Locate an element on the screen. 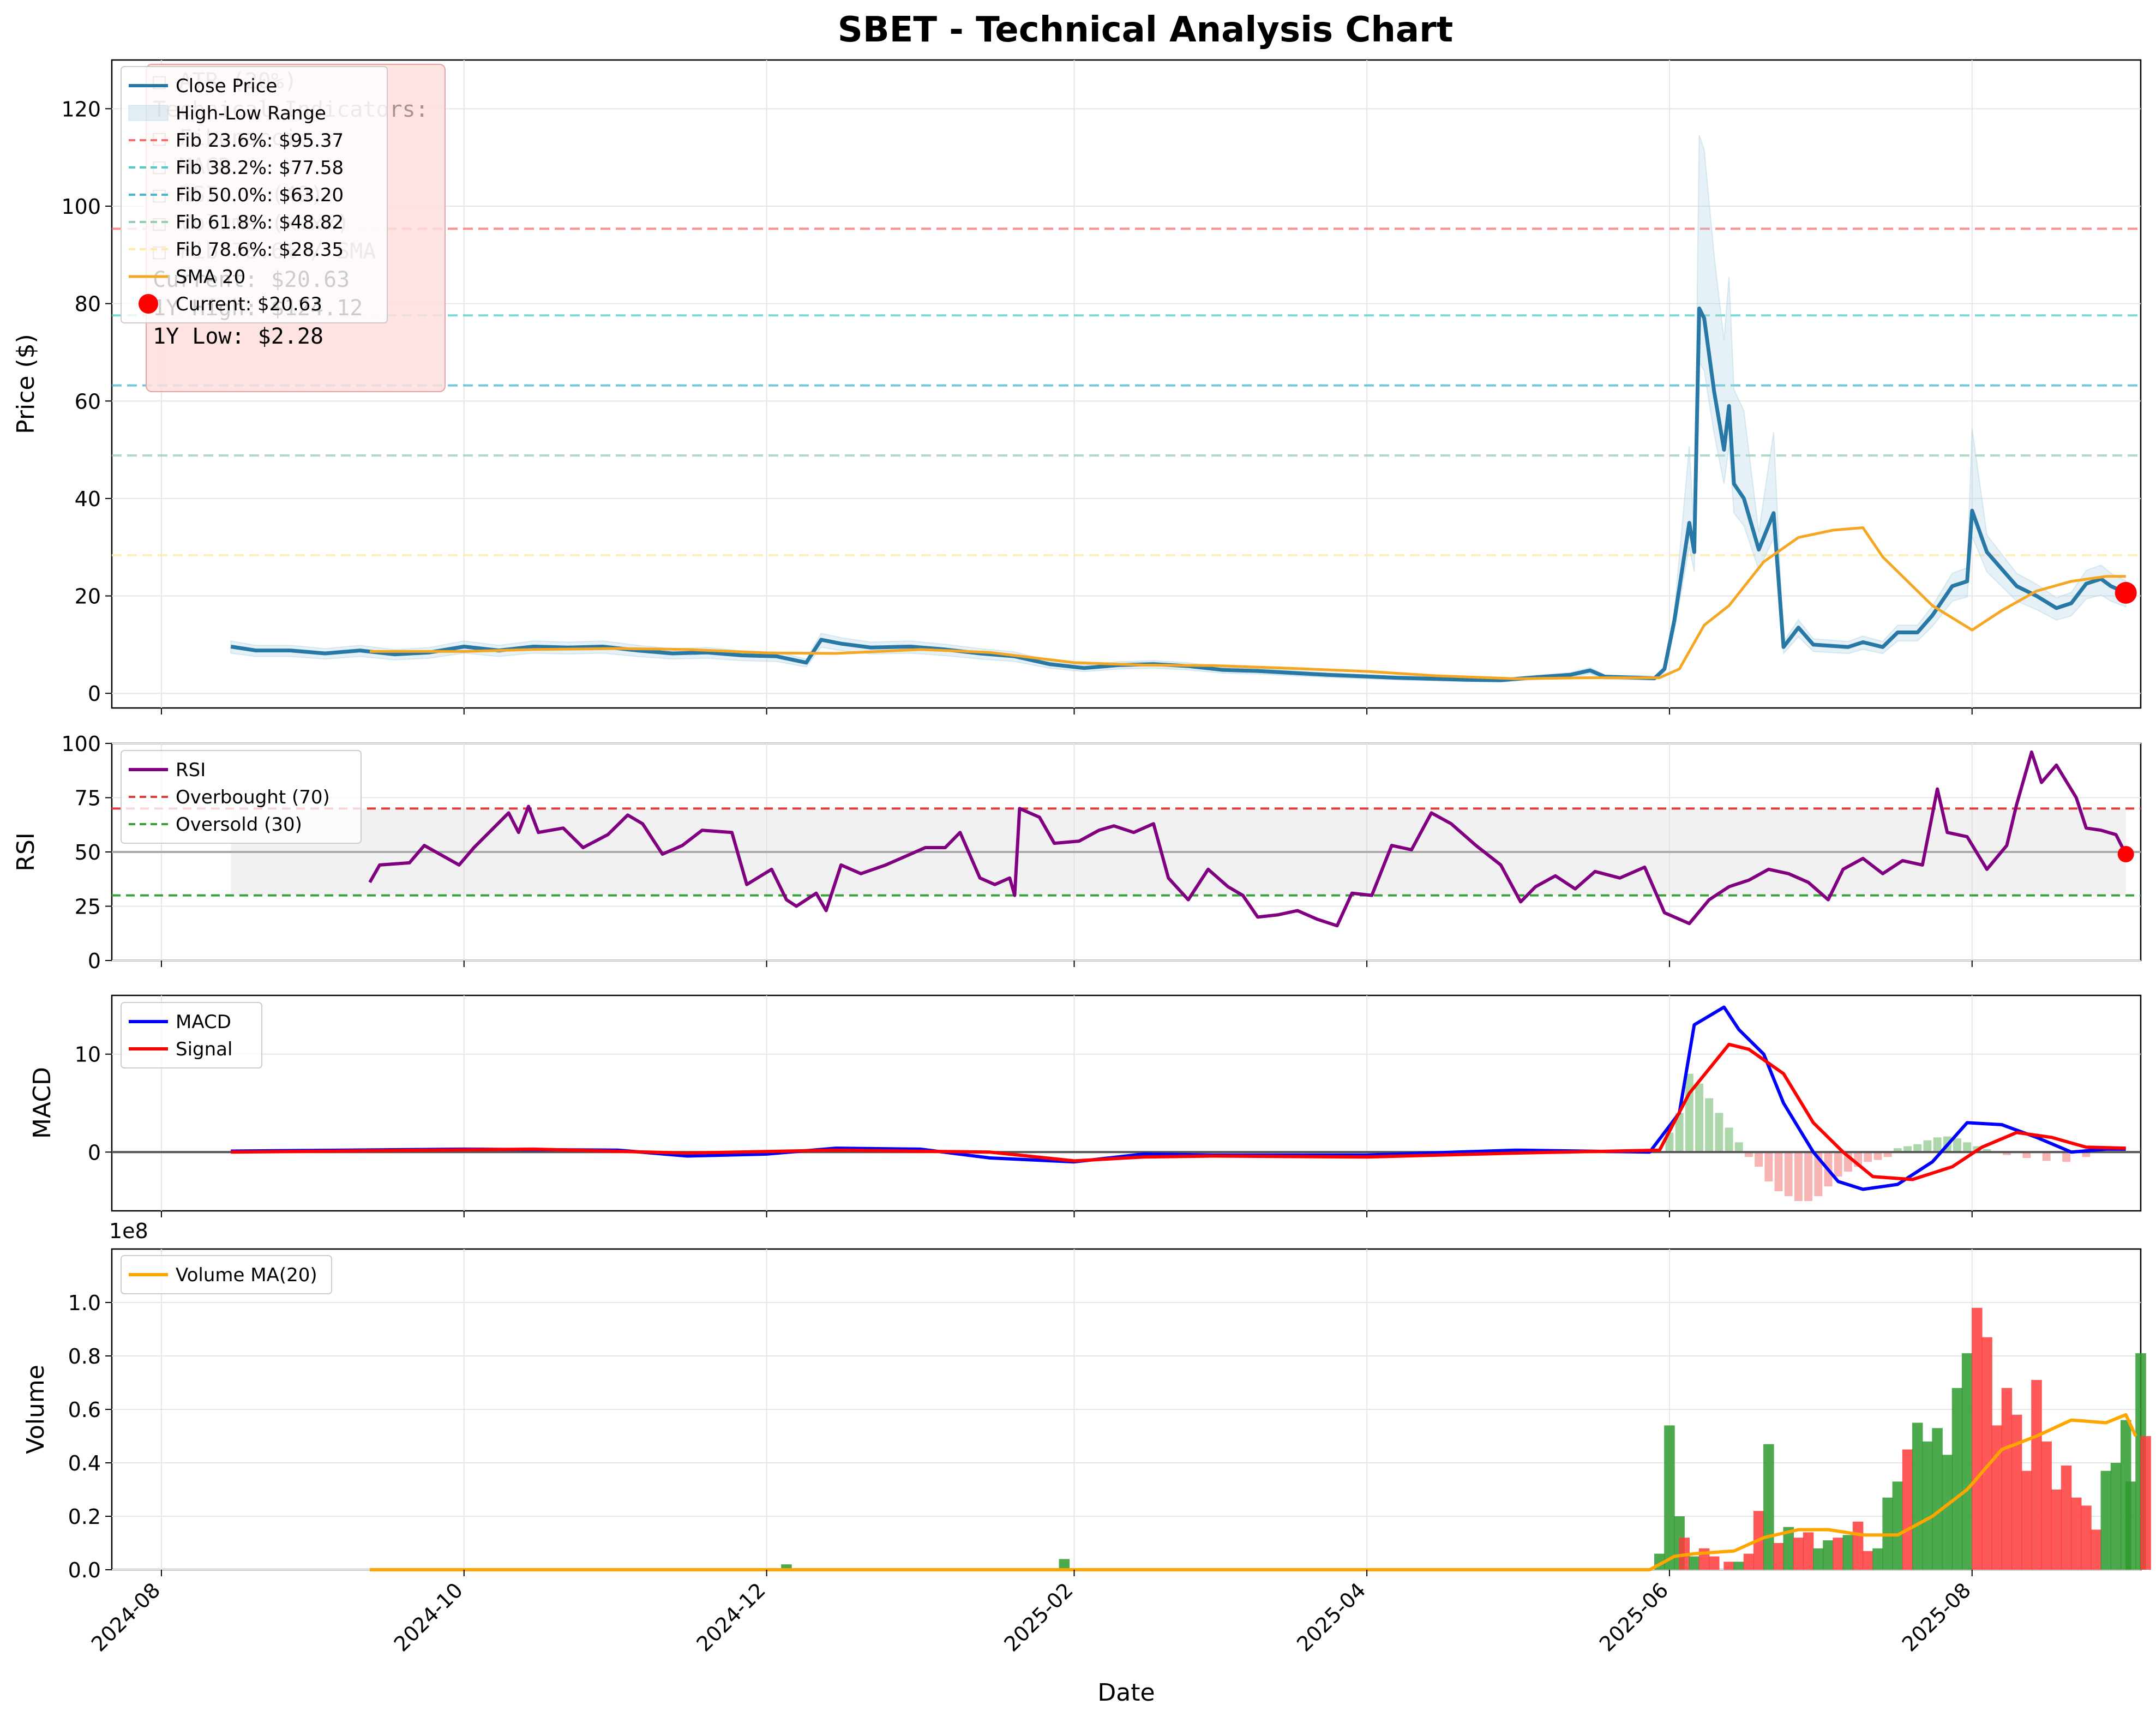 This screenshot has width=2156, height=1723. signal-line is located at coordinates (1178, 1112).